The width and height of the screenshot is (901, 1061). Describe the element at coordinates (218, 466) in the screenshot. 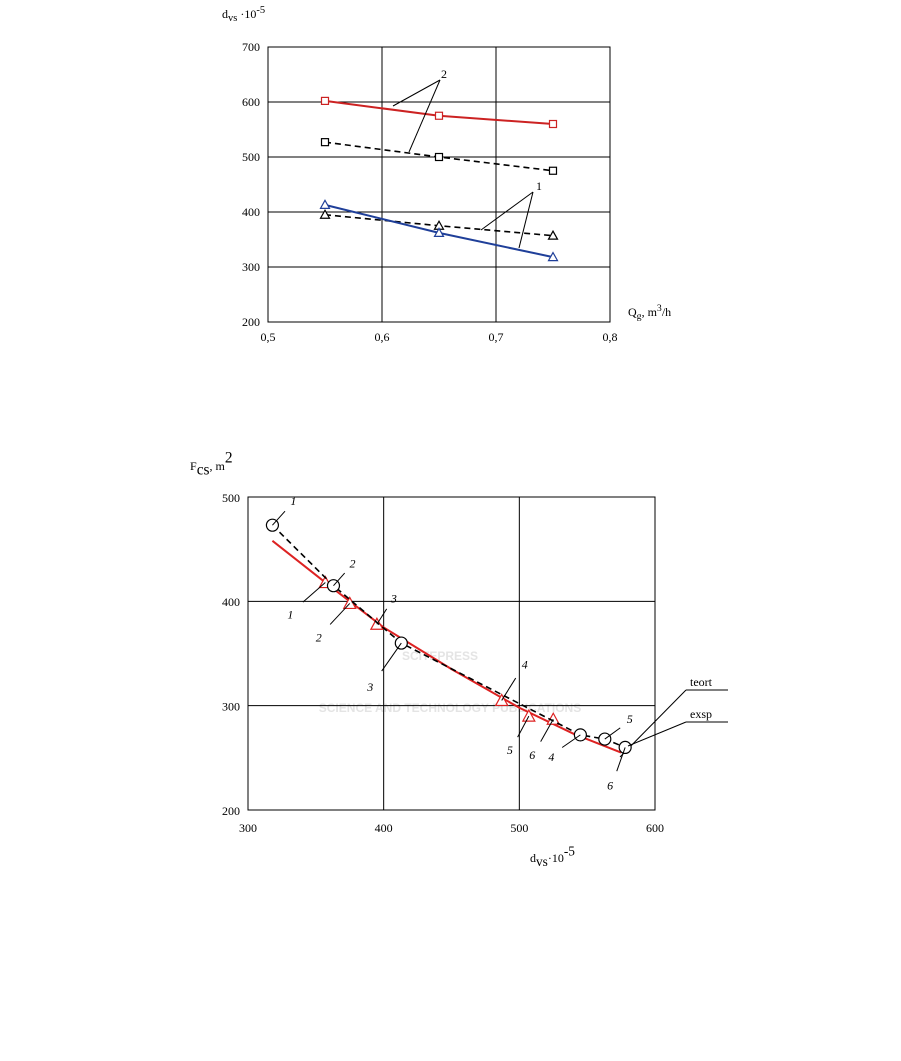

I see `y-axis-title-mid: , m` at that location.